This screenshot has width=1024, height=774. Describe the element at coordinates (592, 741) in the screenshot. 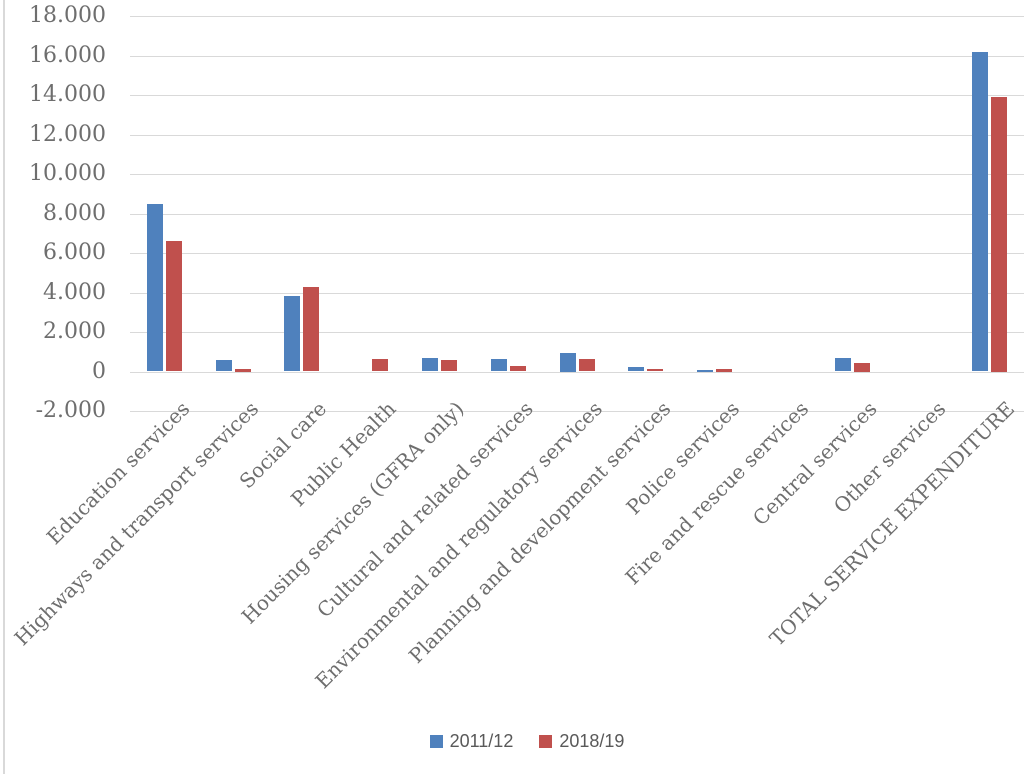

I see `legend-label: 2018/19` at that location.